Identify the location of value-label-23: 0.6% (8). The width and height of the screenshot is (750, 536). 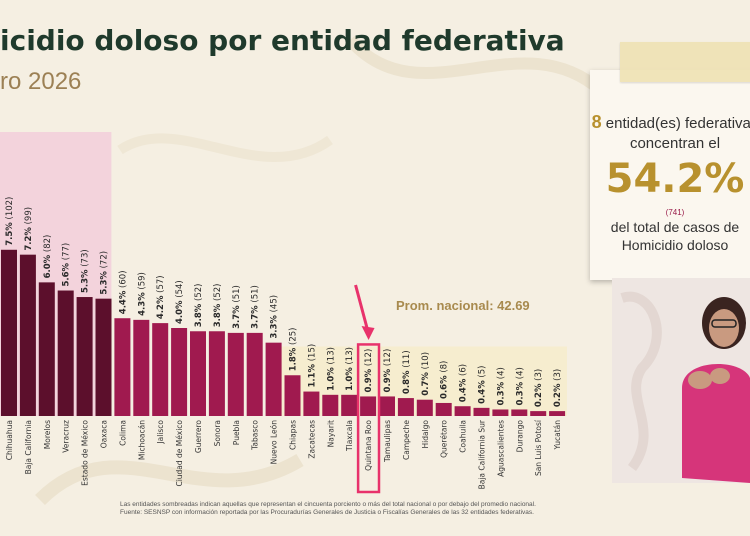
(445, 380).